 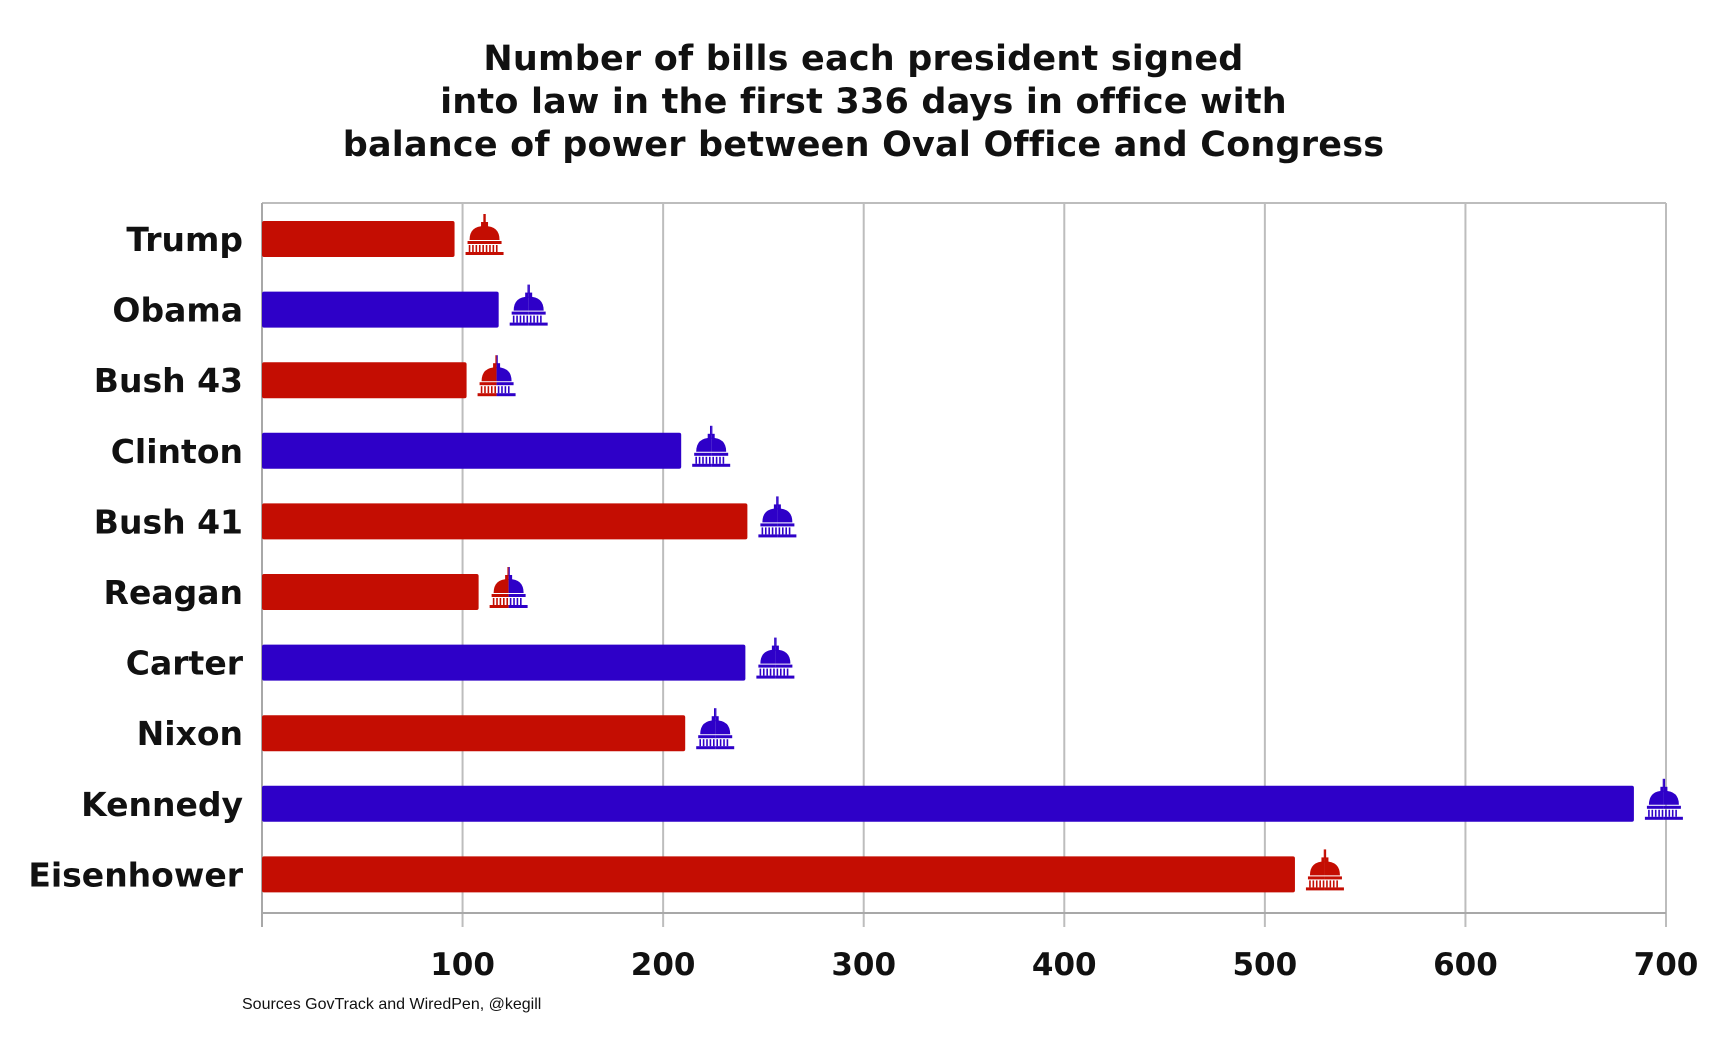 I want to click on x-tick-label: 700, so click(x=1666, y=965).